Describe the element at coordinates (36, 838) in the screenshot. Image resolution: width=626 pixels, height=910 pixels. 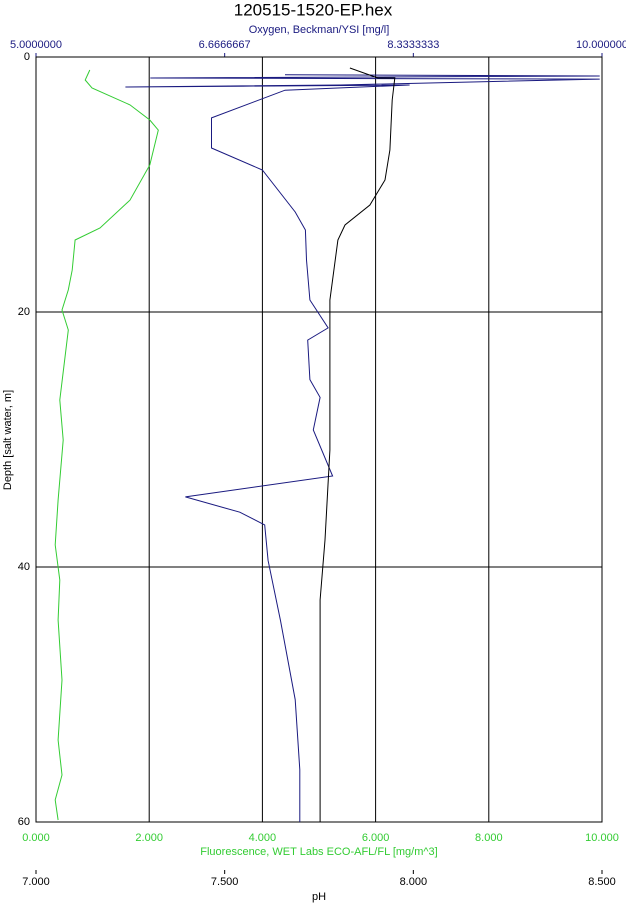
I see `x-tick-label: 0.000` at that location.